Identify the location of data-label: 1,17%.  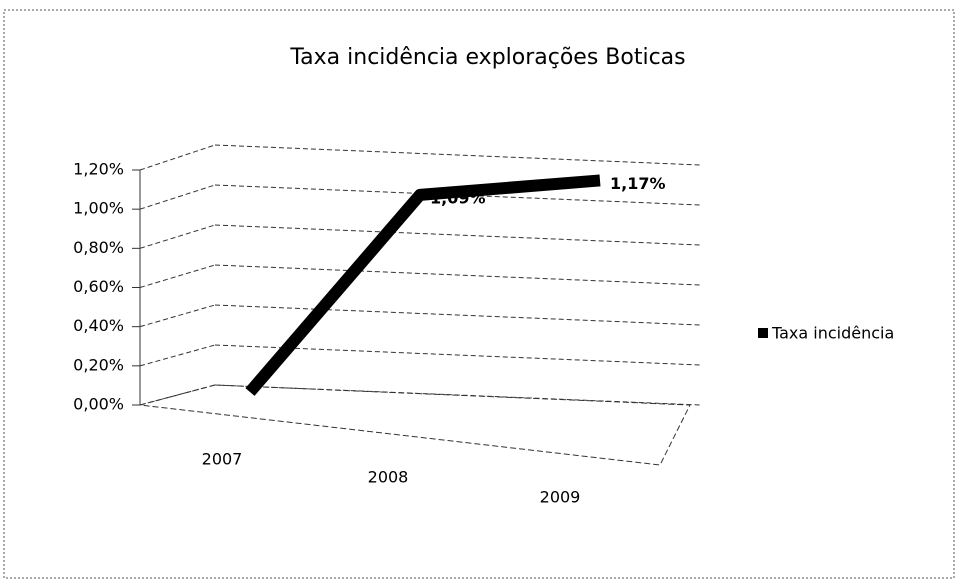
(638, 183).